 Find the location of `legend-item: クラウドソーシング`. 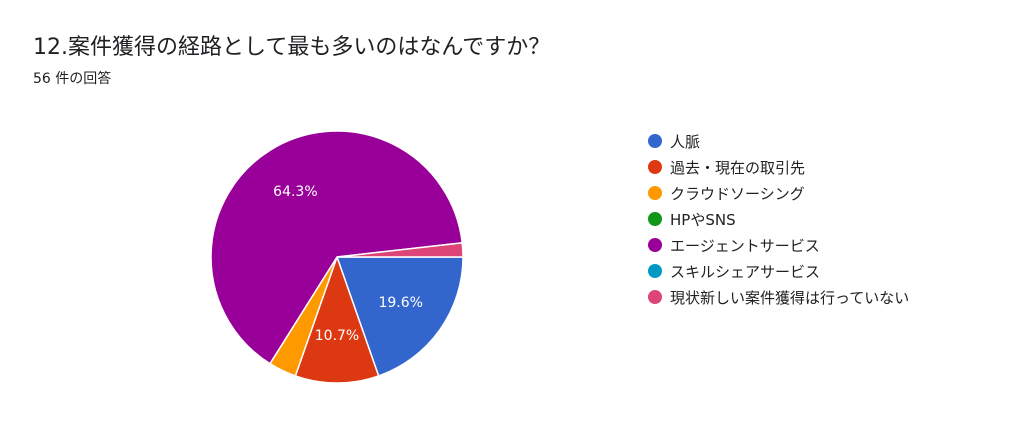

legend-item: クラウドソーシング is located at coordinates (778, 193).